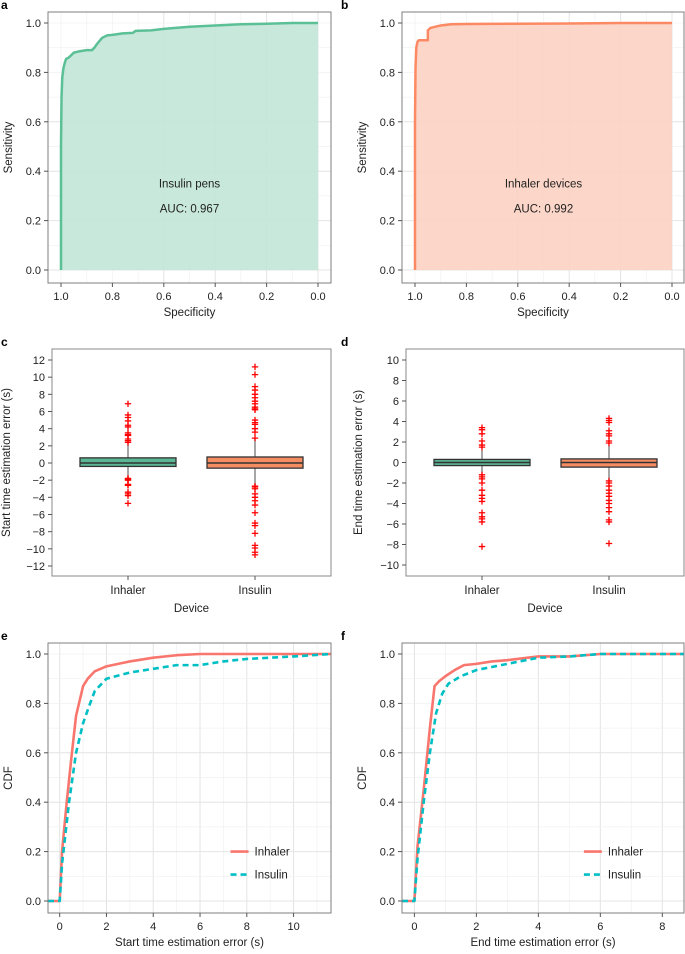  Describe the element at coordinates (106, 927) in the screenshot. I see `x-tick-label: 2` at that location.